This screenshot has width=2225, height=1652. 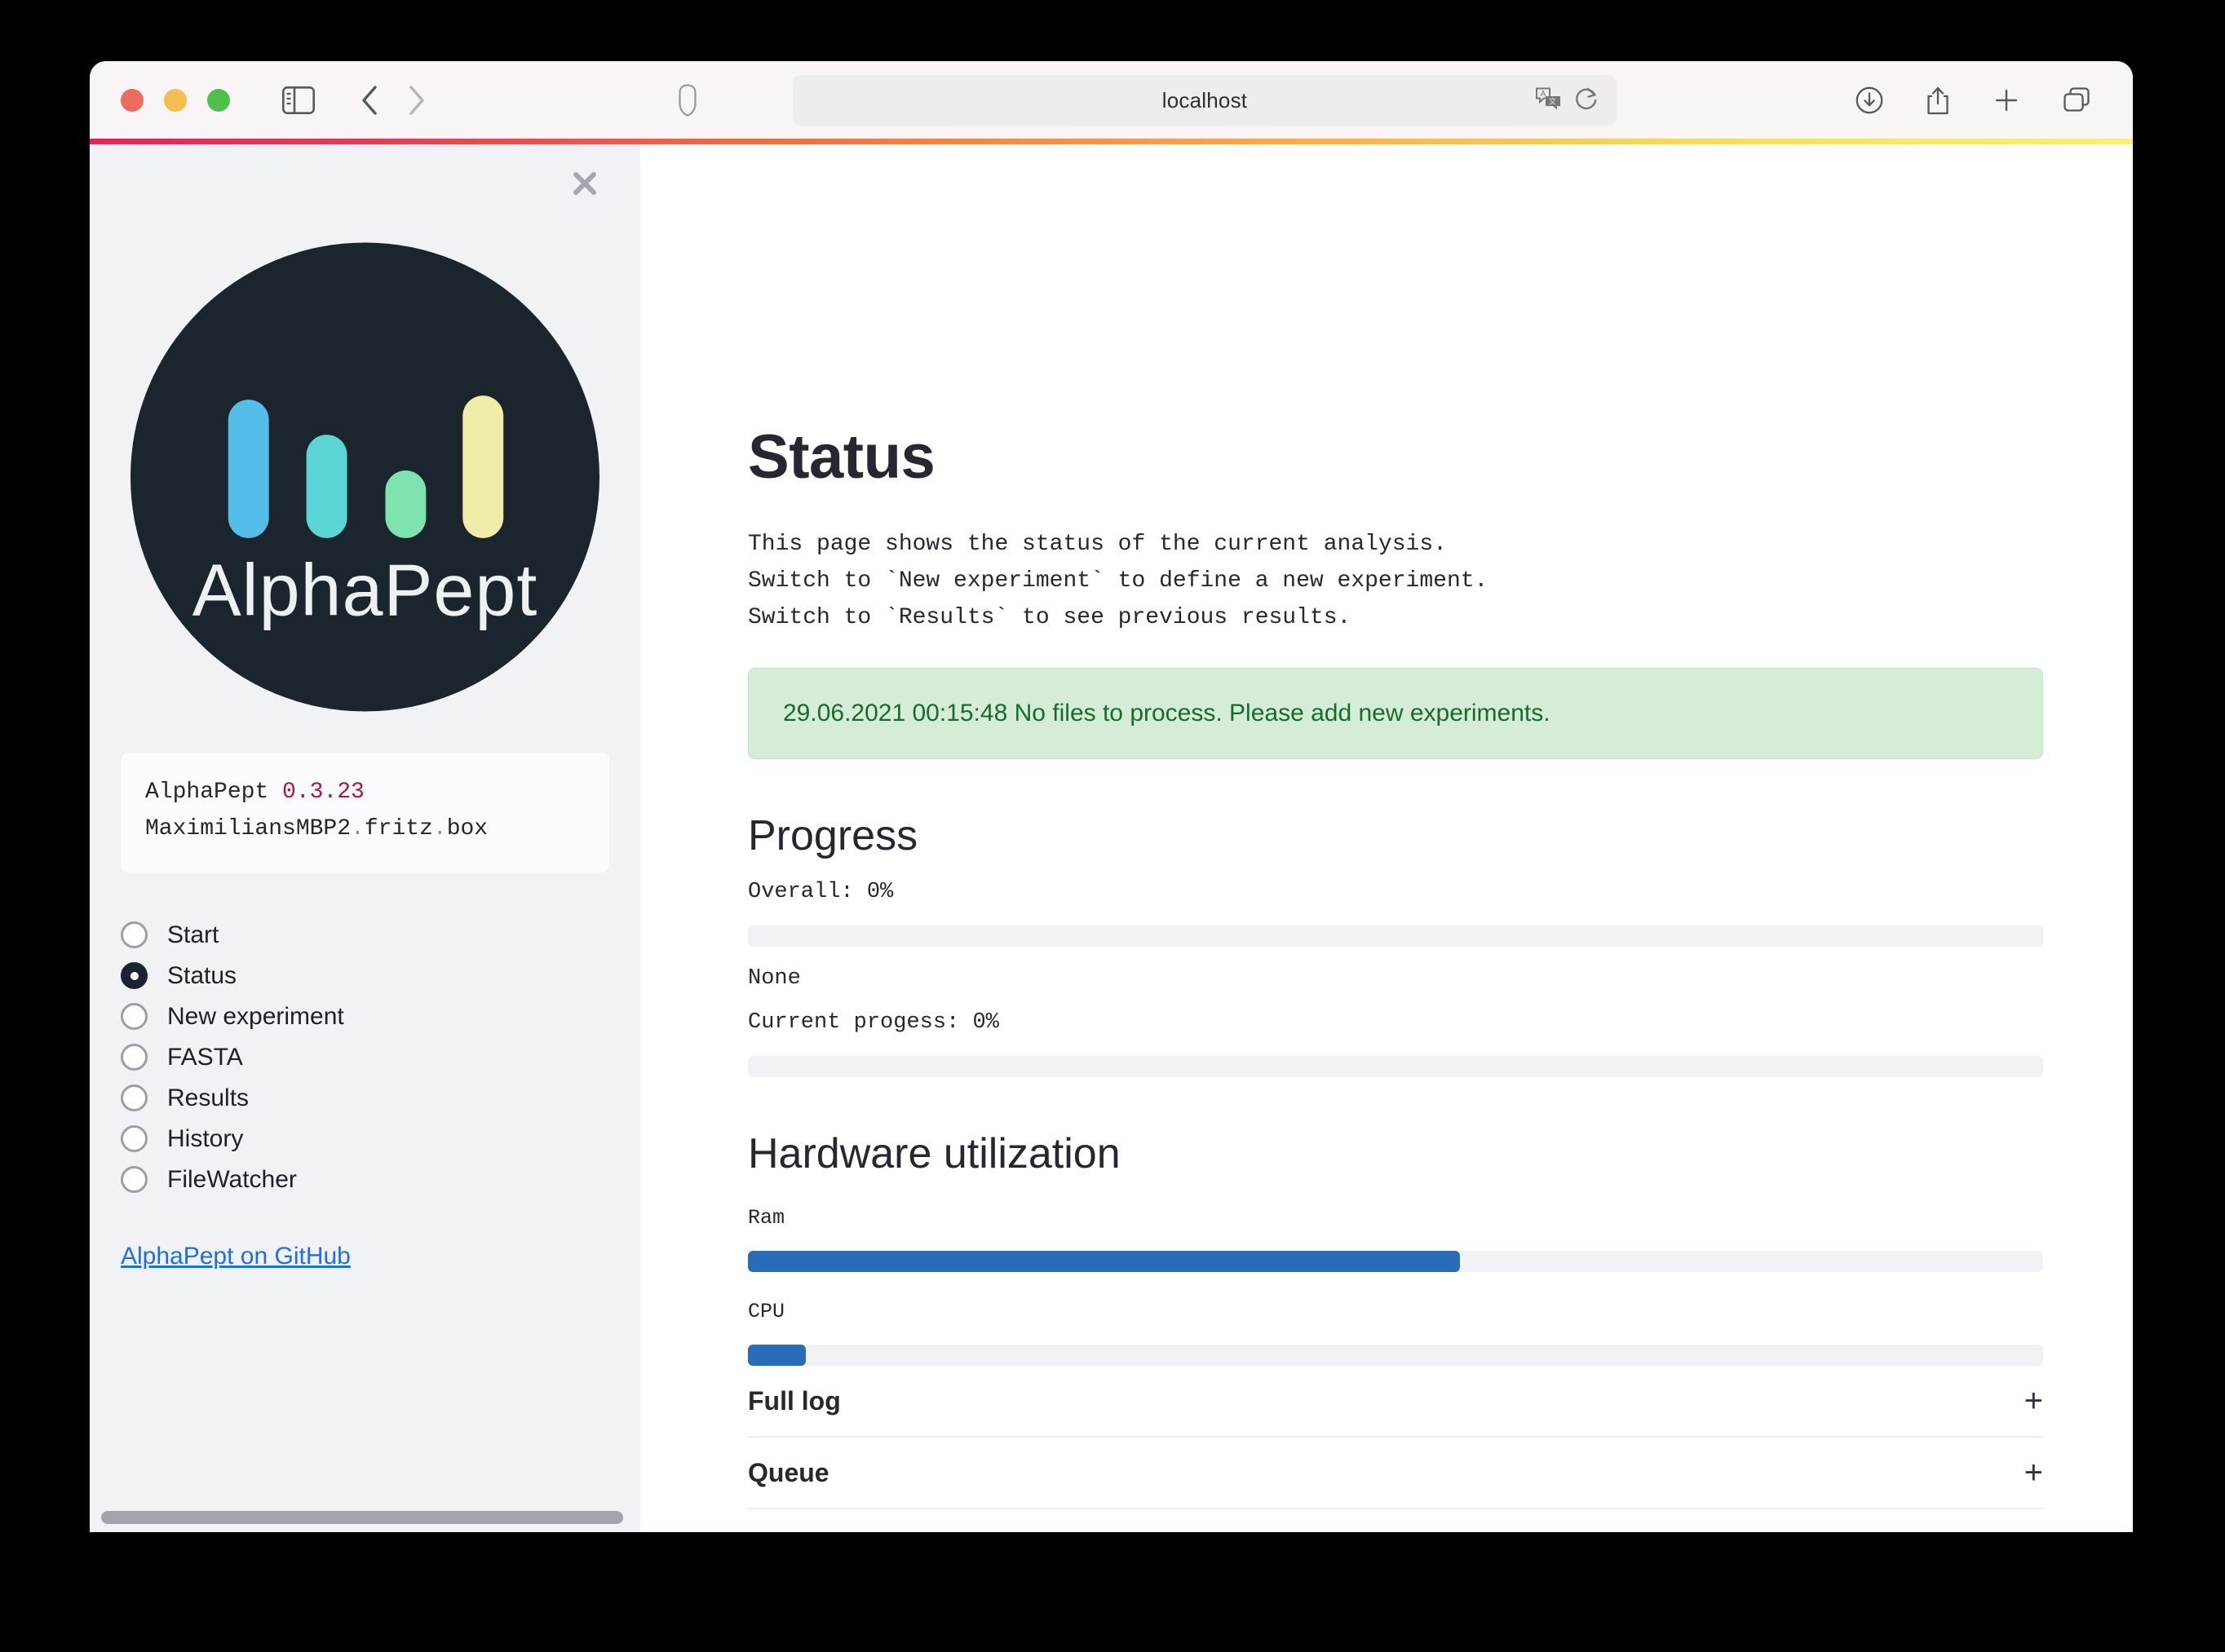 I want to click on downloads-icon, so click(x=1870, y=100).